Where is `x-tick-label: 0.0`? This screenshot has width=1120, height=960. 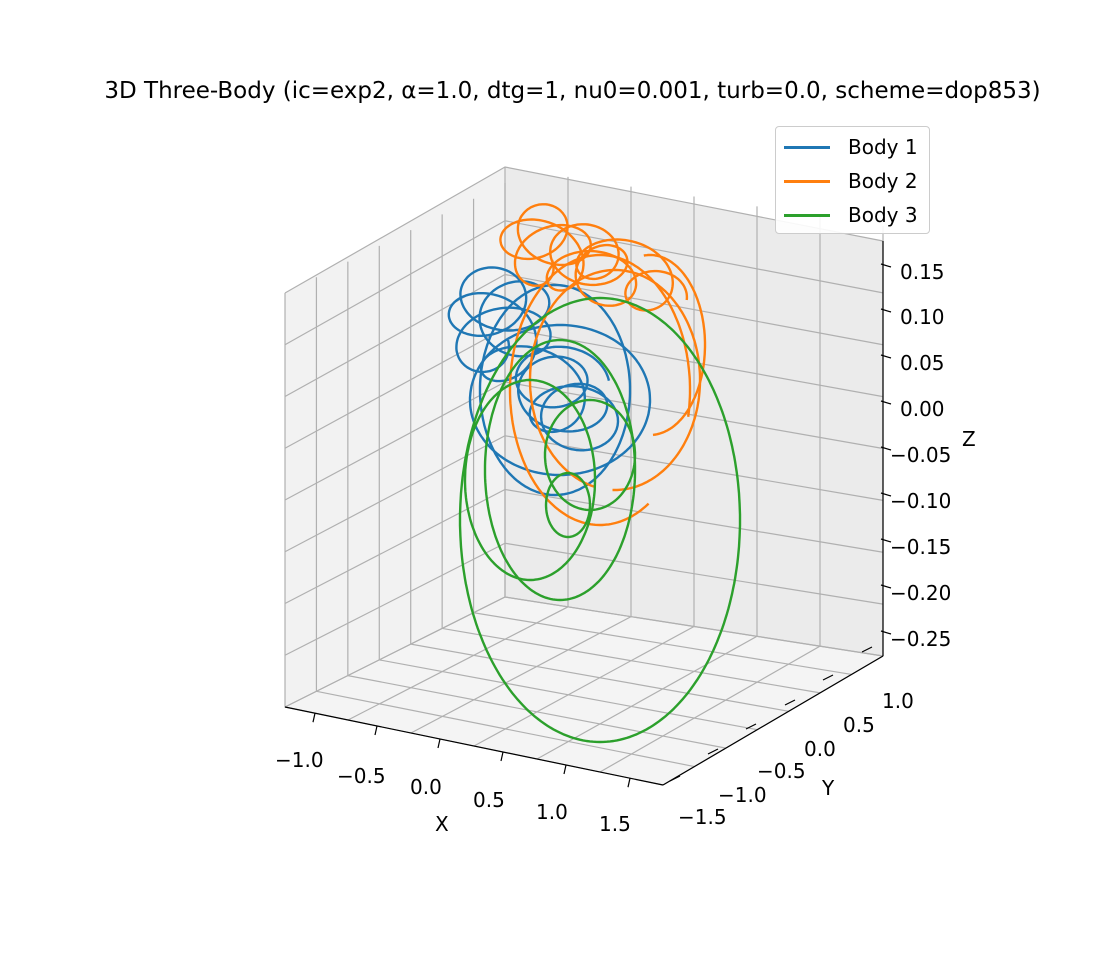
x-tick-label: 0.0 is located at coordinates (426, 787).